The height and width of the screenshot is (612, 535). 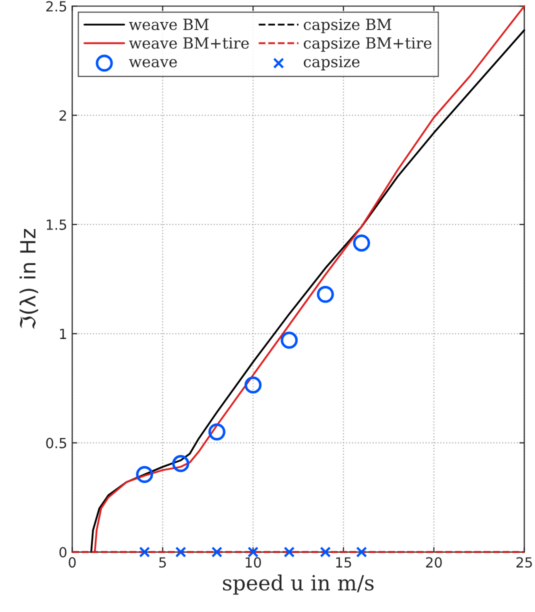 I want to click on y-tick-label: 2.5, so click(x=56, y=6).